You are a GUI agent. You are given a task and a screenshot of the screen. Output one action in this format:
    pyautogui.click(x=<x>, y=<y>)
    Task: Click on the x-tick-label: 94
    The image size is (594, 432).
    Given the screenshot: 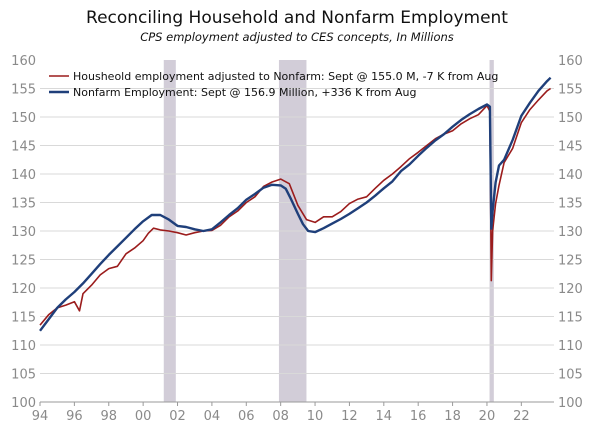 What is the action you would take?
    pyautogui.click(x=40, y=416)
    